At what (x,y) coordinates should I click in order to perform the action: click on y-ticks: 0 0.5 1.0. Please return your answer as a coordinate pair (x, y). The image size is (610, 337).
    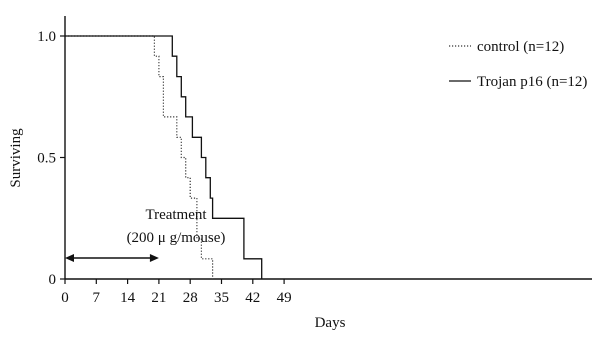
    Looking at the image, I should click on (51, 158).